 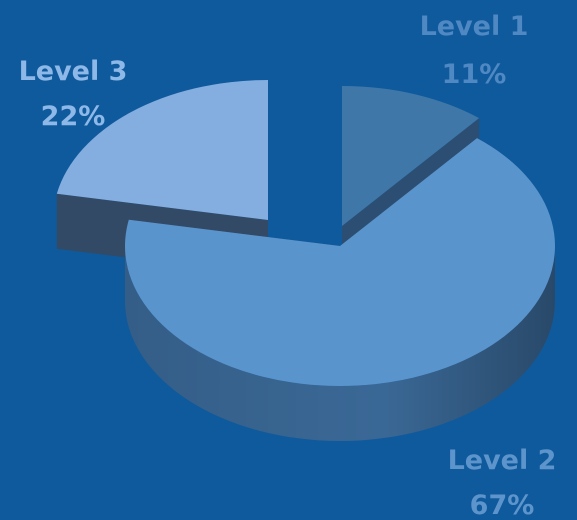 I want to click on slice-label-level-3-value: 22%, so click(x=73, y=116).